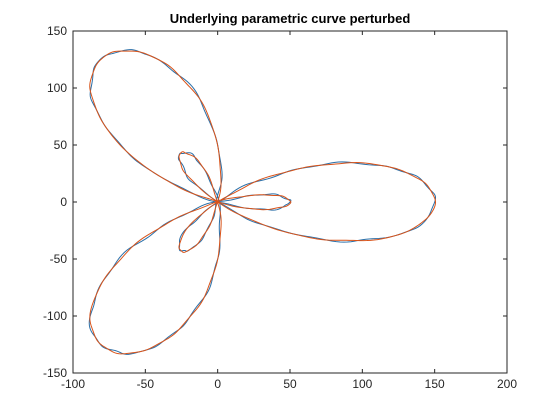 This screenshot has width=560, height=420. Describe the element at coordinates (507, 384) in the screenshot. I see `x-tick-label: 200` at that location.